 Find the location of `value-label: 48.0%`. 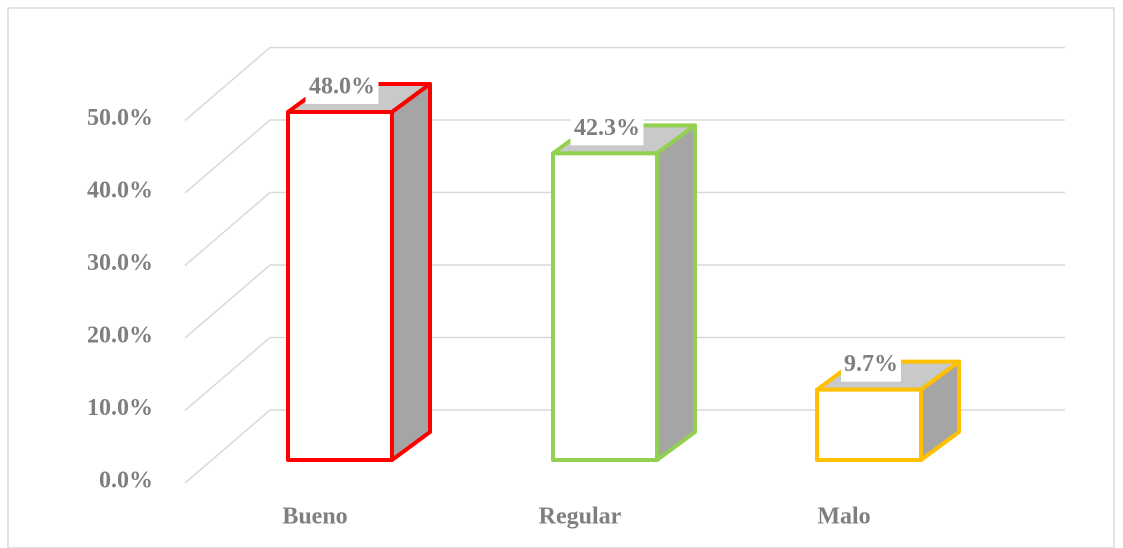

value-label: 48.0% is located at coordinates (342, 87).